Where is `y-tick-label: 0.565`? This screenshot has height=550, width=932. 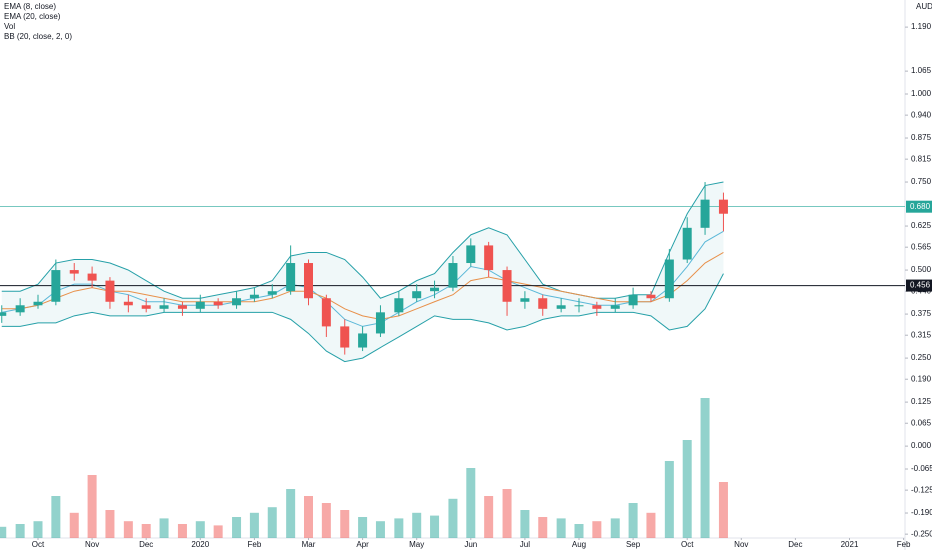
y-tick-label: 0.565 is located at coordinates (921, 246).